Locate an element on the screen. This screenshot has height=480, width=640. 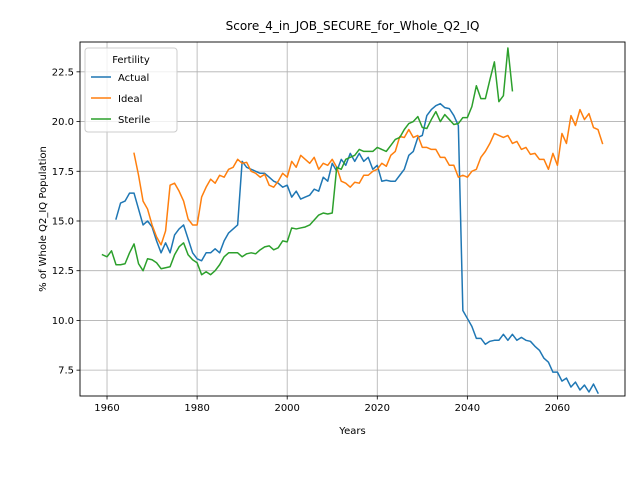
legend-entry-ideal: Ideal is located at coordinates (116, 99).